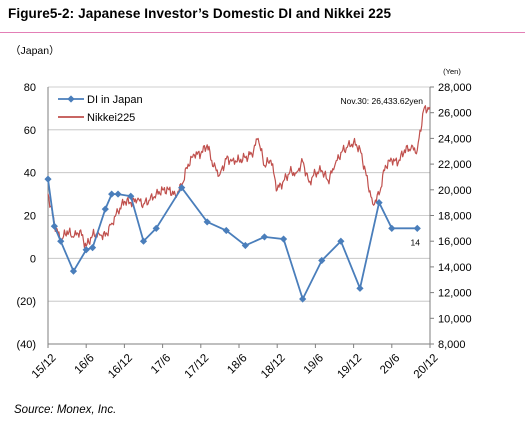 Image resolution: width=525 pixels, height=430 pixels. What do you see at coordinates (111, 118) in the screenshot?
I see `legend-label-nikkei: Nikkei225` at bounding box center [111, 118].